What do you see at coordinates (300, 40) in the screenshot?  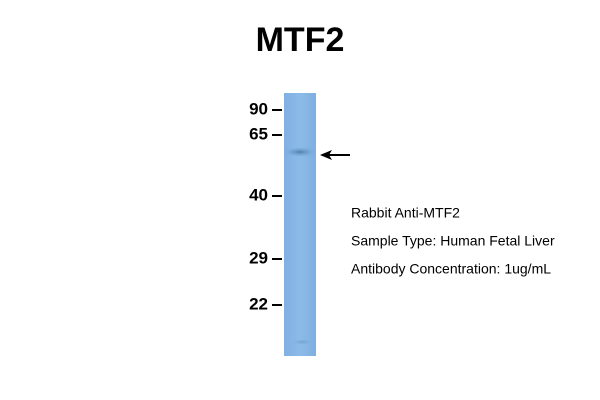 I see `title: MTF2` at bounding box center [300, 40].